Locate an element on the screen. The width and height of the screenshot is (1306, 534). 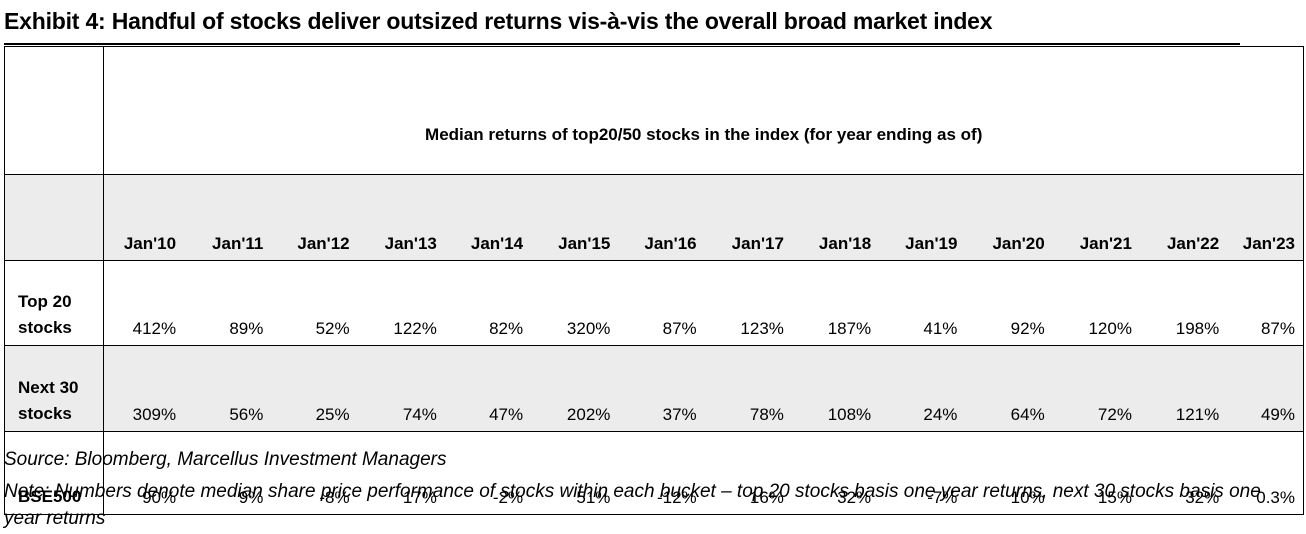
column-header: Jan'18 is located at coordinates (835, 217).